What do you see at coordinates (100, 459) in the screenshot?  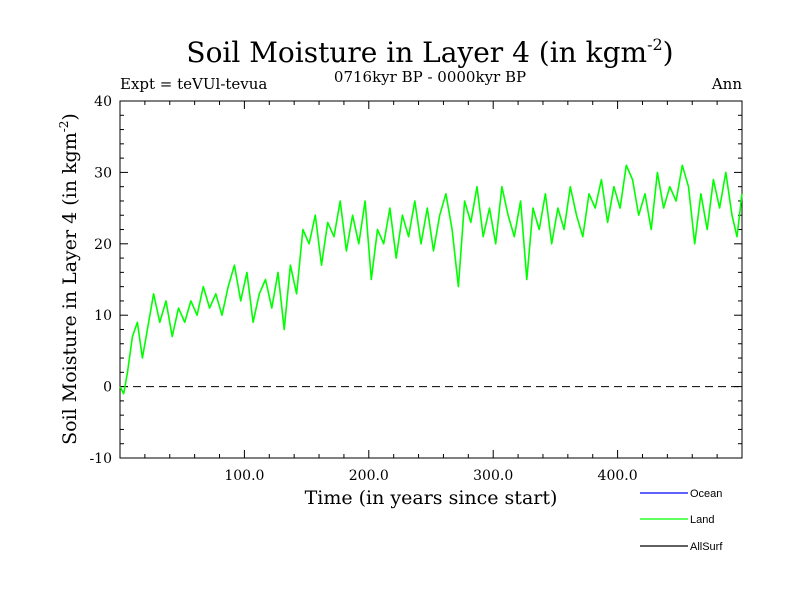 I see `y-tick-label: -10` at bounding box center [100, 459].